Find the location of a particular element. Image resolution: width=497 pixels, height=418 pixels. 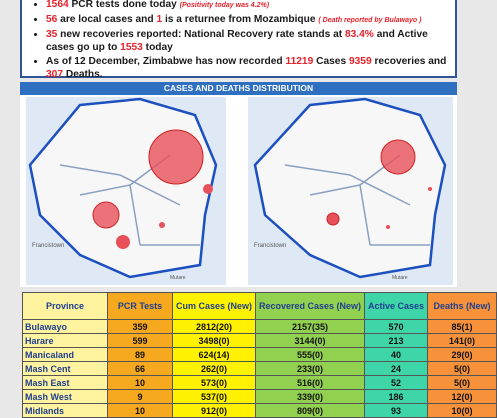

table-row: Mash East 10 573(0) 516(0) 52 5(0) is located at coordinates (259, 382).